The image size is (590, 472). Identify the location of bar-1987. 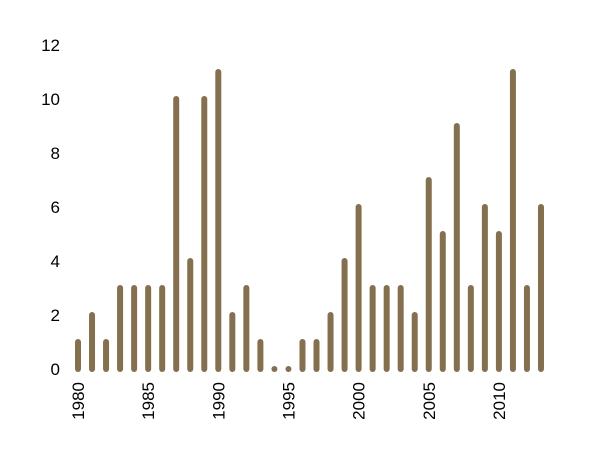
(176, 234).